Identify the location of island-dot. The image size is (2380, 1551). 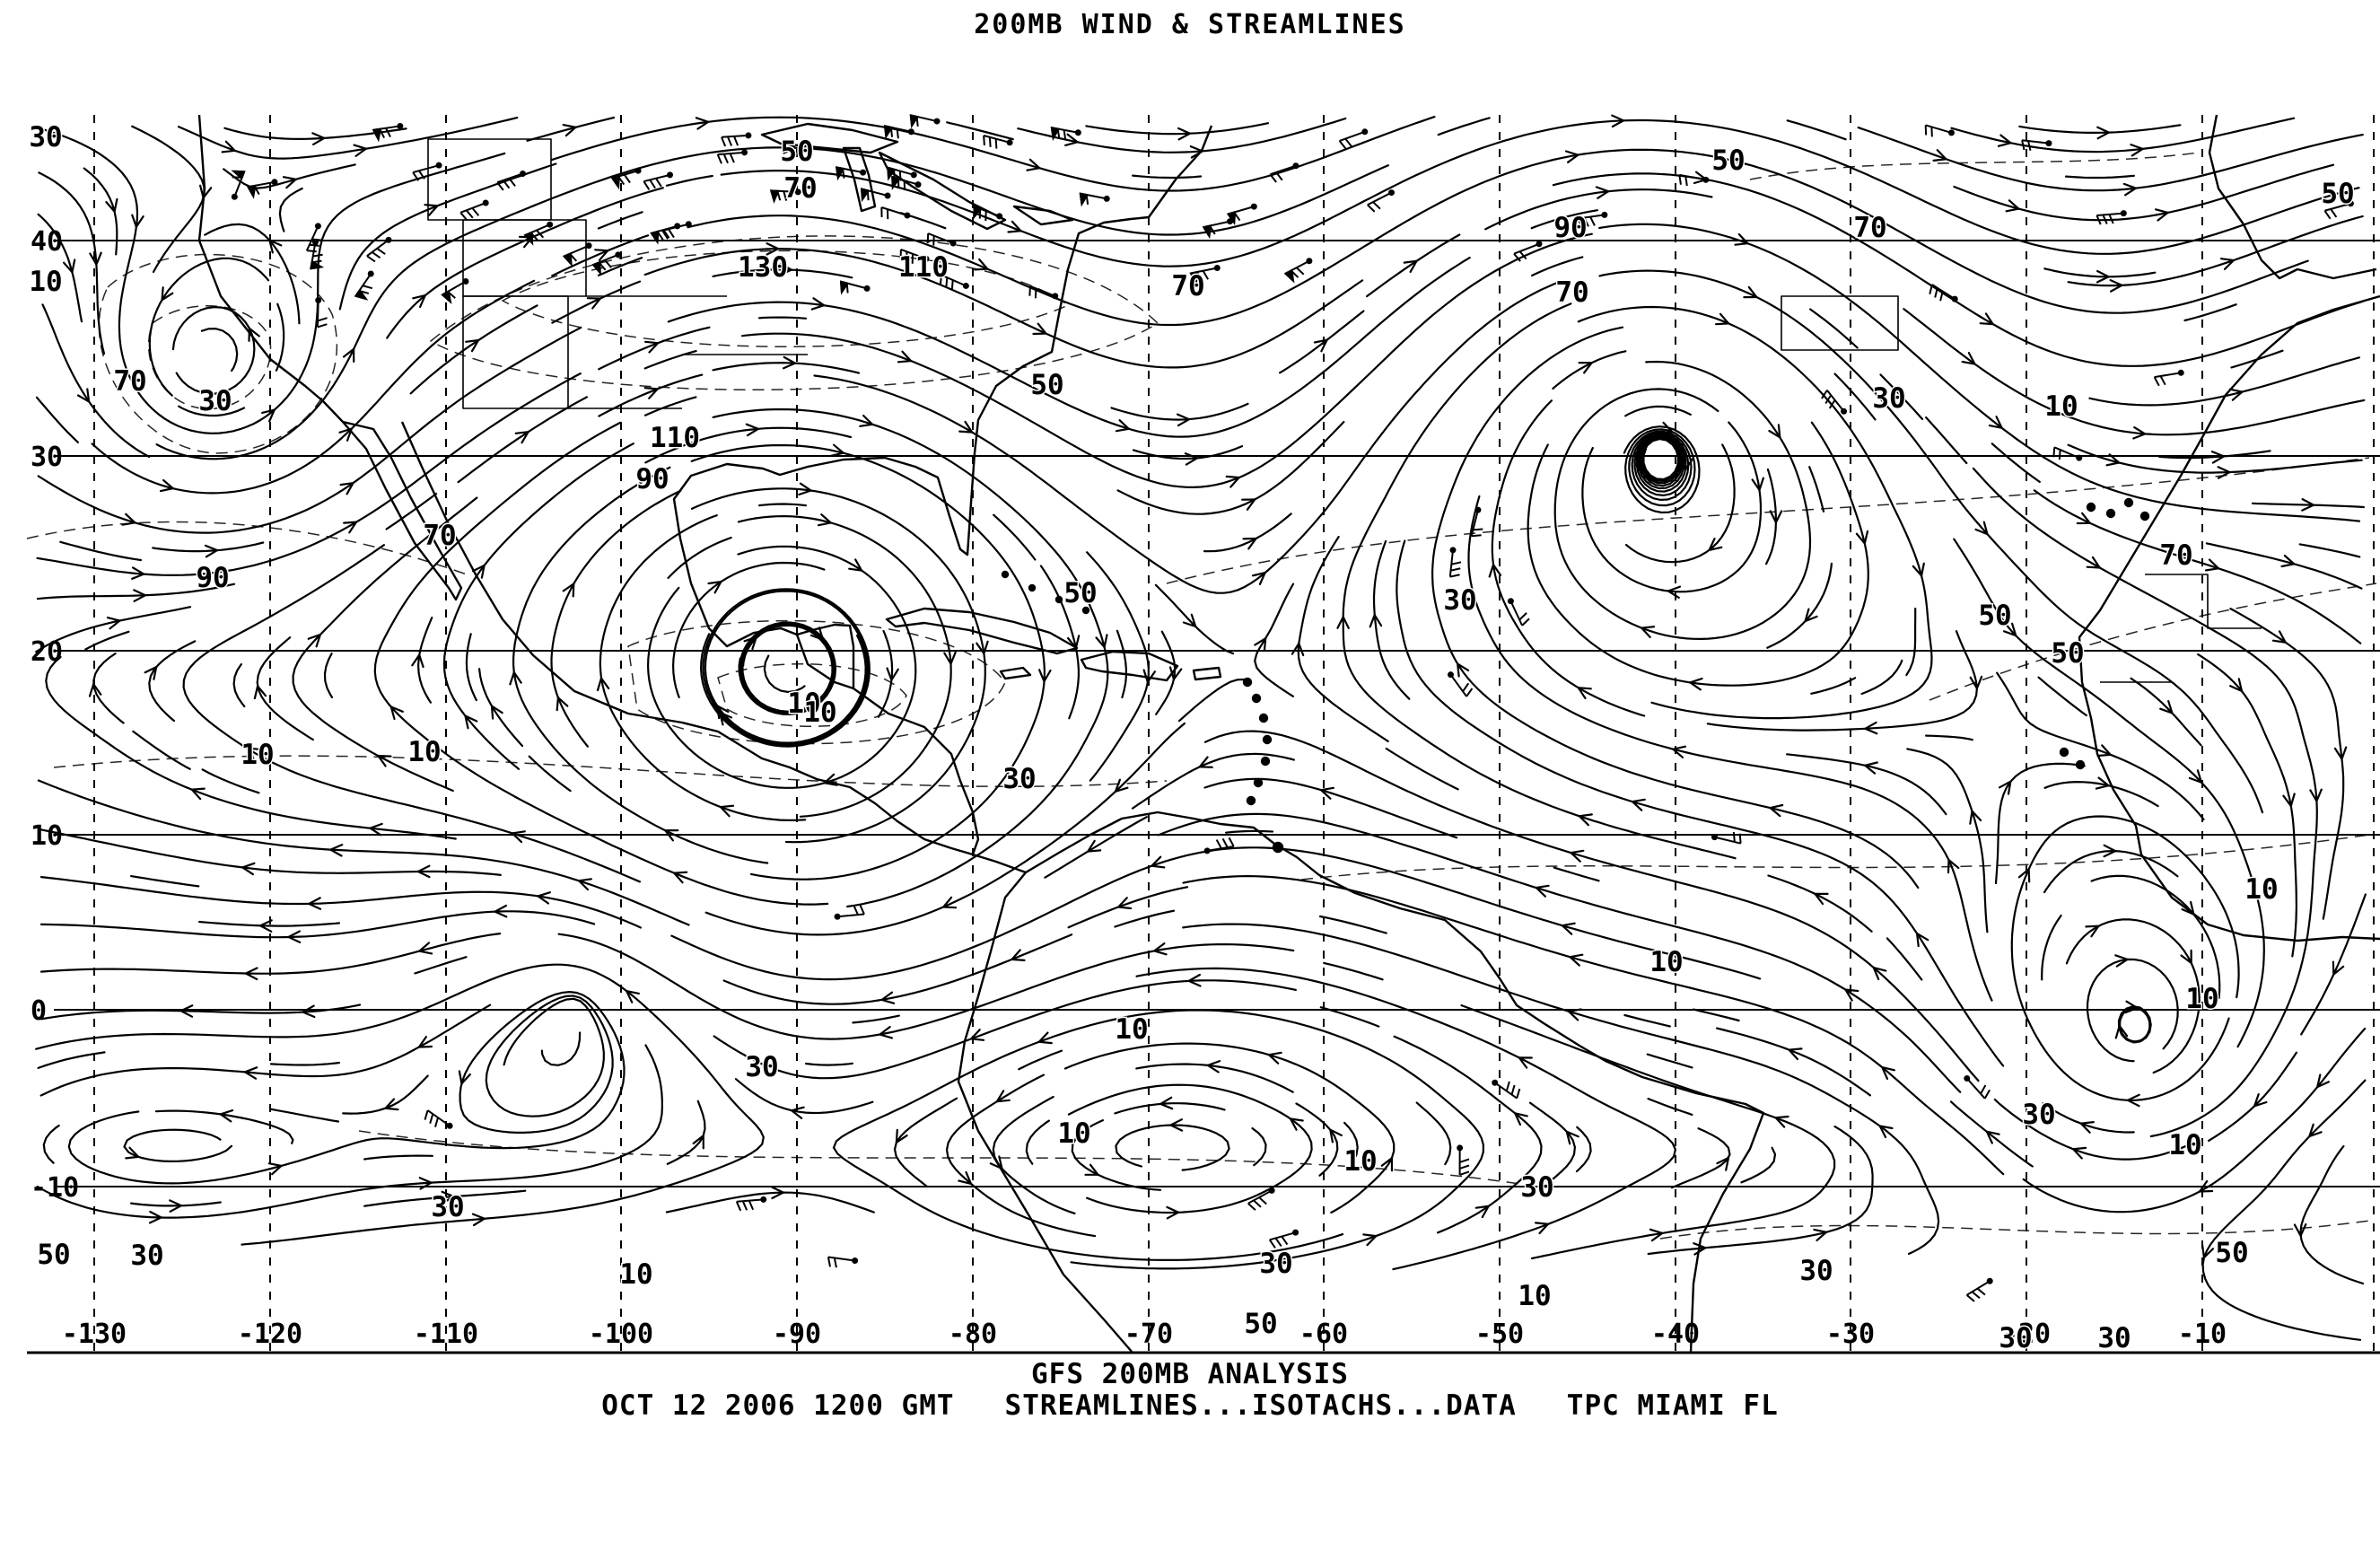
(1264, 718).